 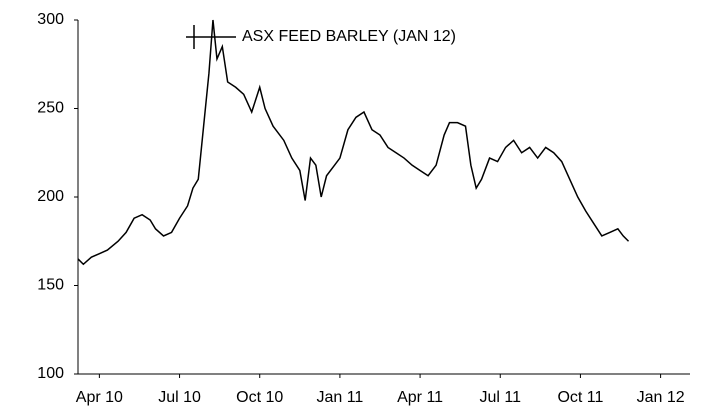 I want to click on x-tick-label: Apr 11, so click(x=420, y=397).